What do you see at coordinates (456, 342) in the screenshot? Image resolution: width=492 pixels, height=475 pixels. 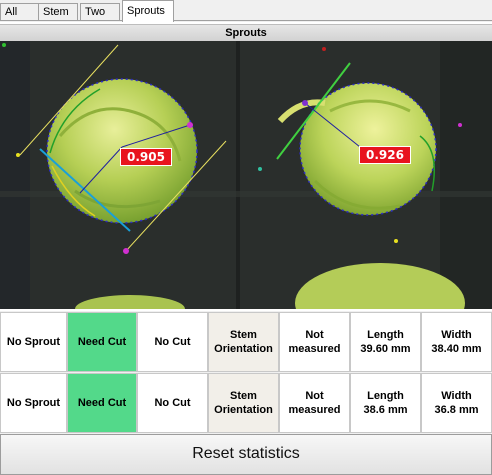 I see `width-cell: Width 38.40 mm` at bounding box center [456, 342].